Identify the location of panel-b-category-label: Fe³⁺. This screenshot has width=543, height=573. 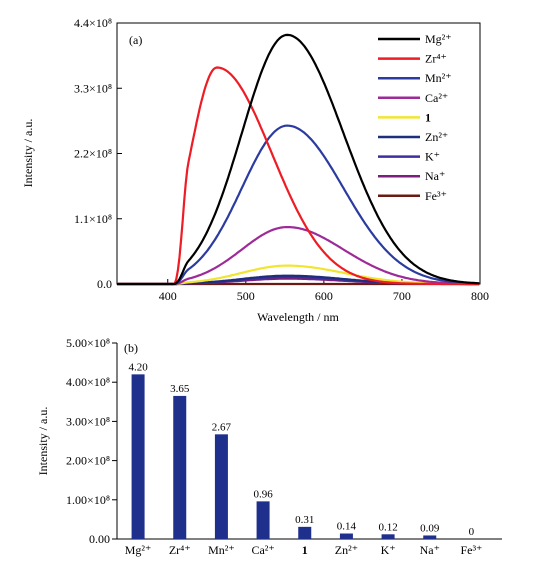
(471, 550).